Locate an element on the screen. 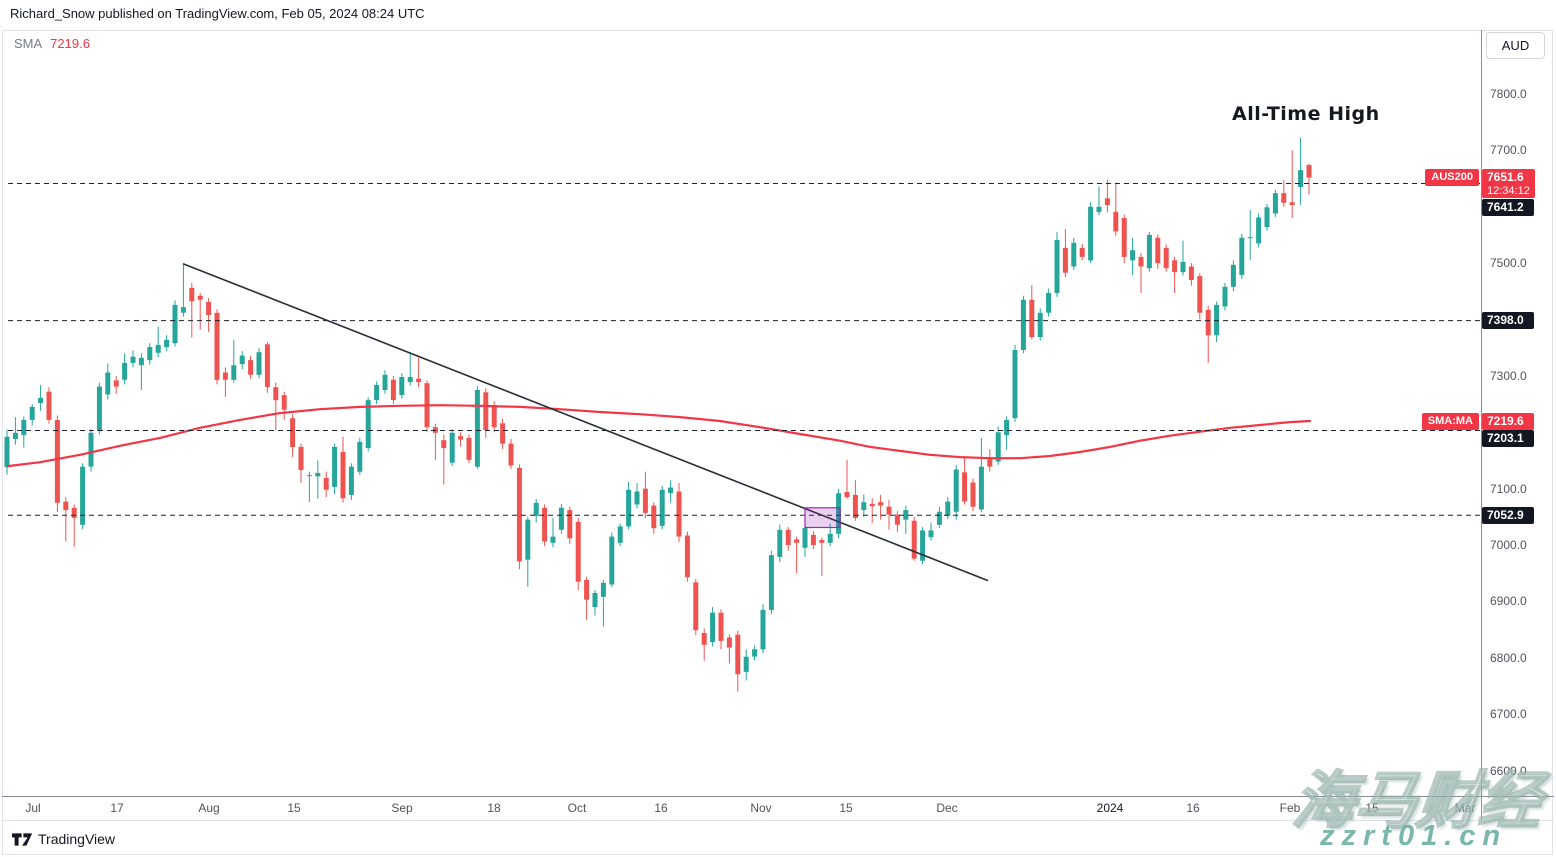  time-tick-label: Mar is located at coordinates (1465, 808).